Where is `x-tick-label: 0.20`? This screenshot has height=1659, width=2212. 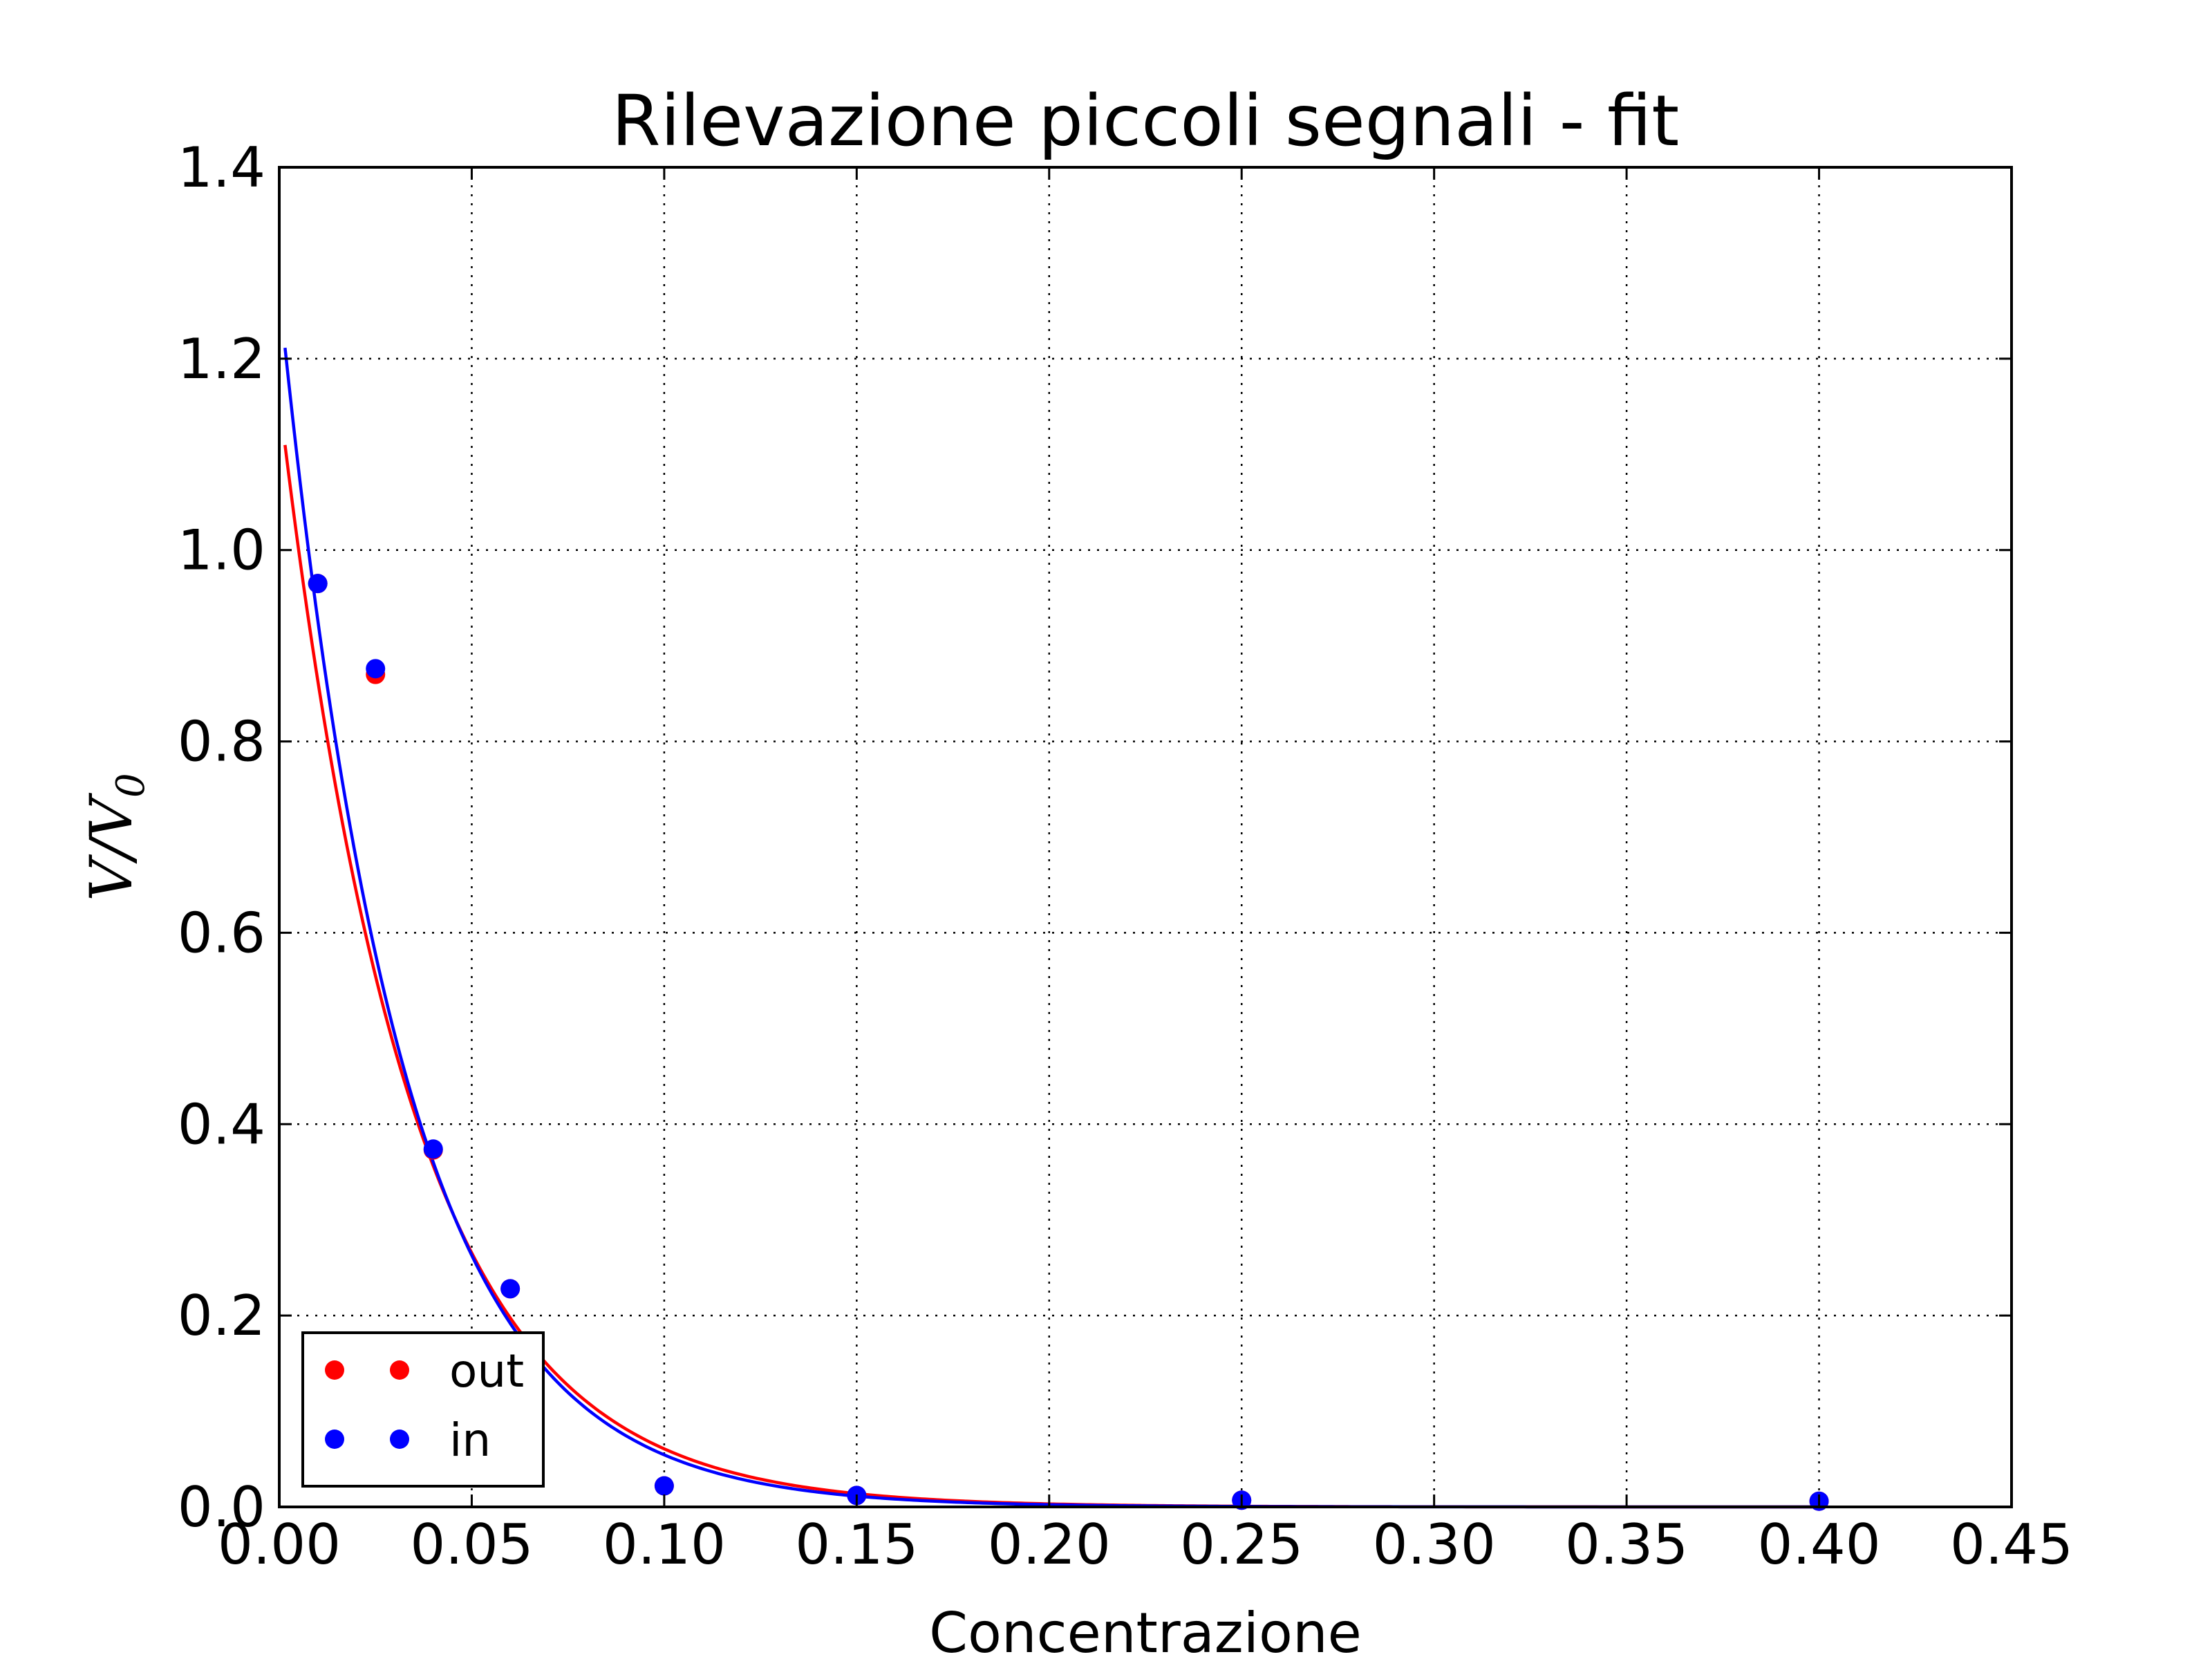 x-tick-label: 0.20 is located at coordinates (1049, 1544).